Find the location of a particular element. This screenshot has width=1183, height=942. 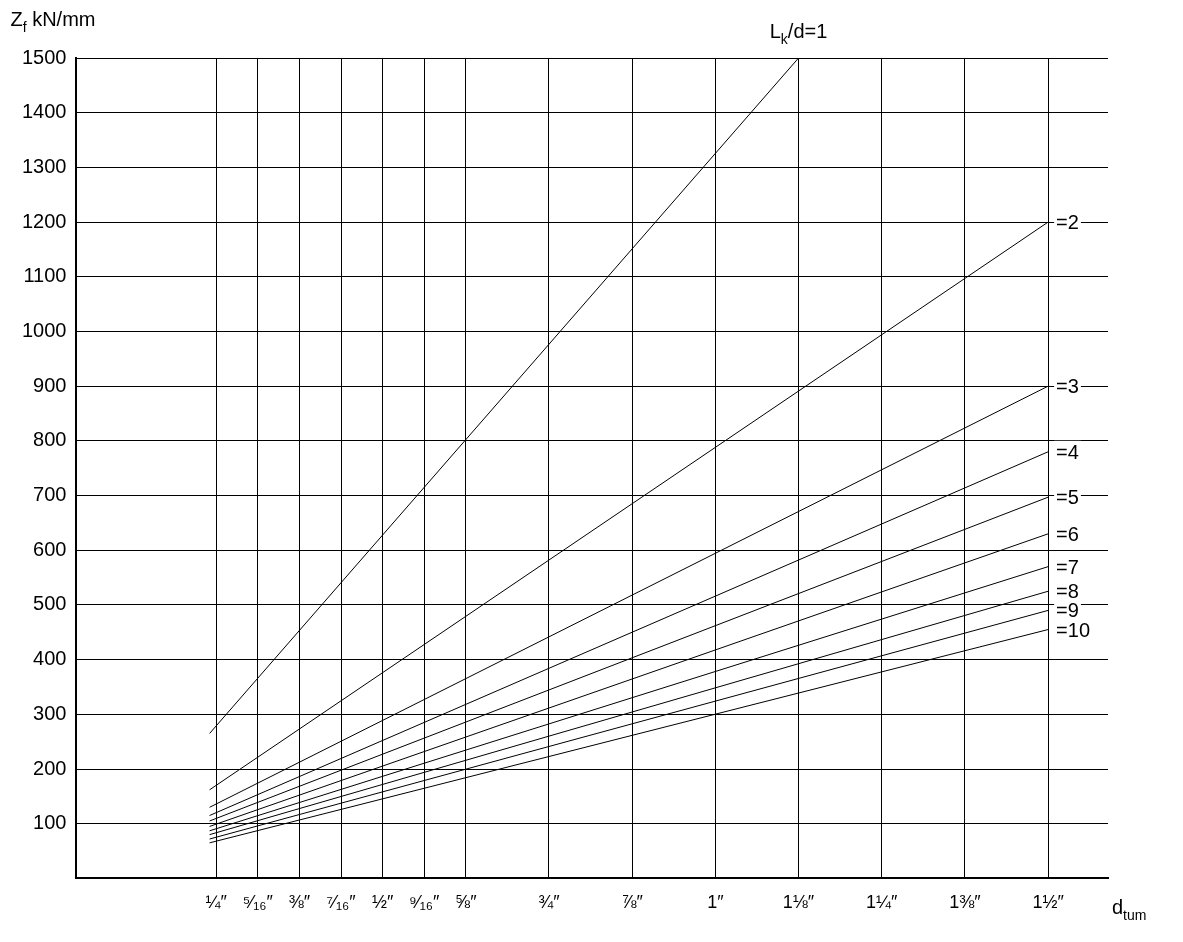

y-tick-label: 900 is located at coordinates (50, 384).